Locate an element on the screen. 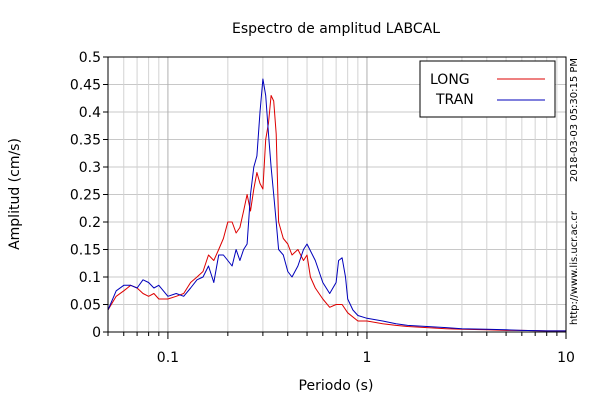 This screenshot has height=400, width=600. y-tick-label: 0.25 is located at coordinates (85, 196).